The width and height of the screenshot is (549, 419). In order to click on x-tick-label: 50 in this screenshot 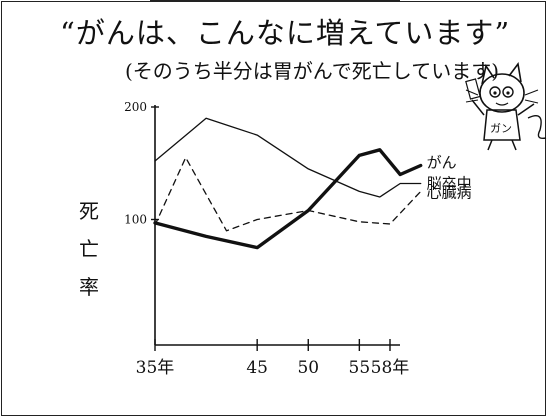, I will do `click(308, 368)`.